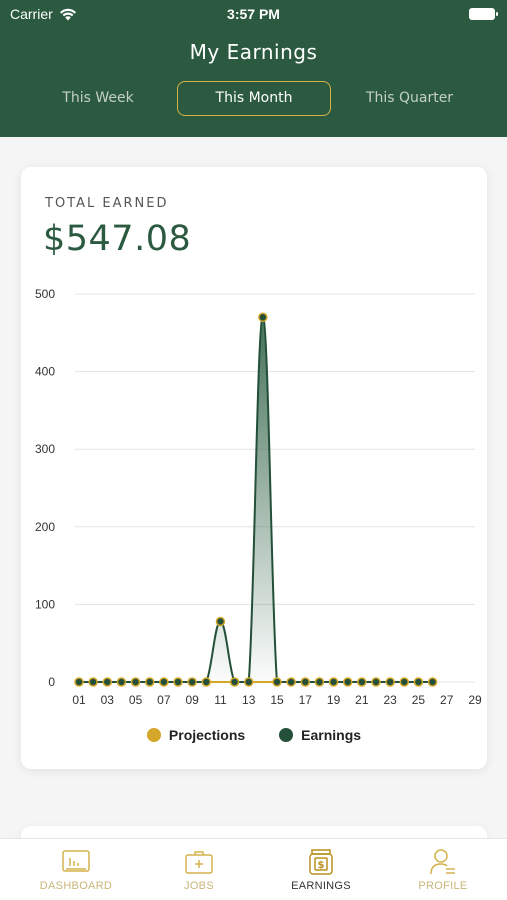  Describe the element at coordinates (164, 700) in the screenshot. I see `x-tick-label: 07` at that location.